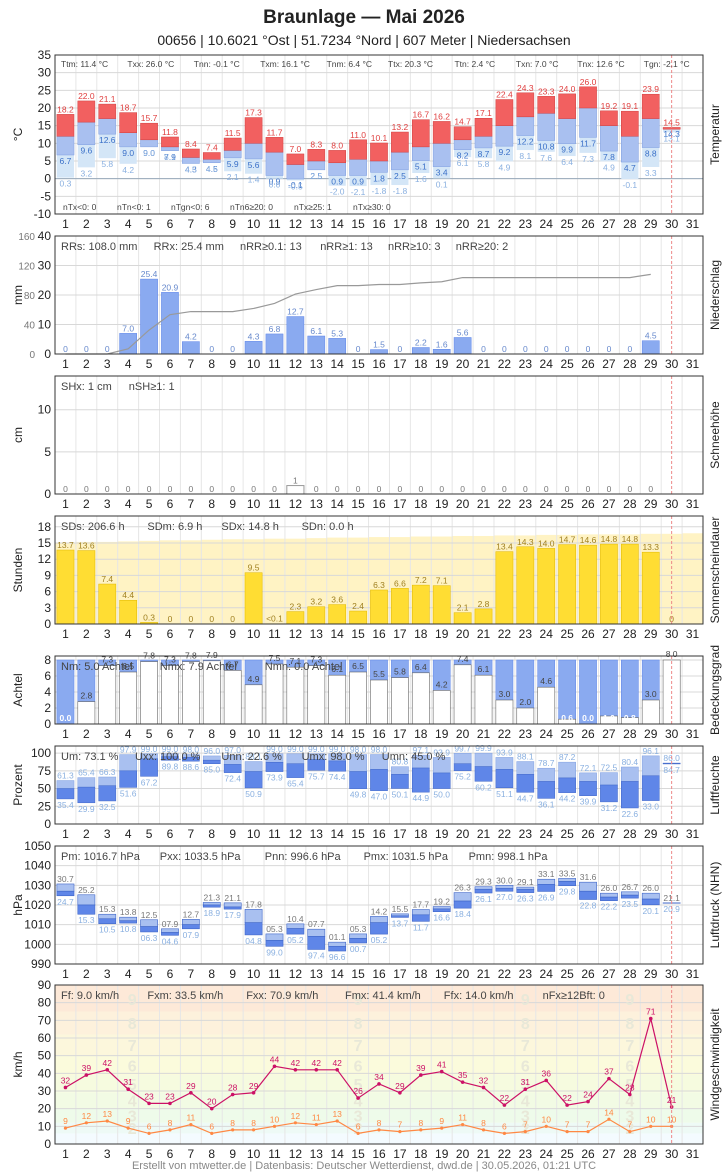  I want to click on temperatur-min-label: 9.9, so click(567, 150).